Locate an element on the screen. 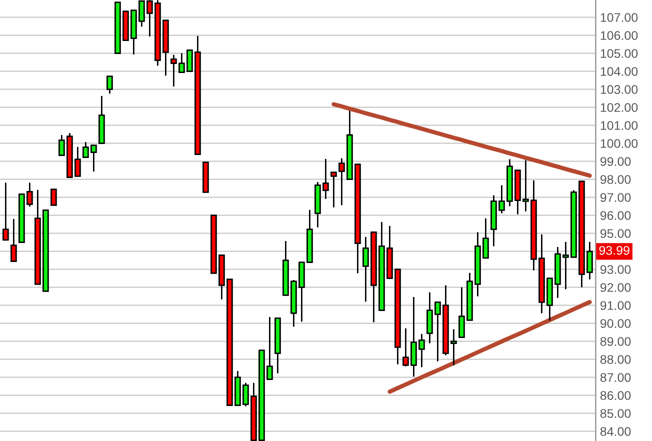  y-tick-label: 90.00 is located at coordinates (615, 323).